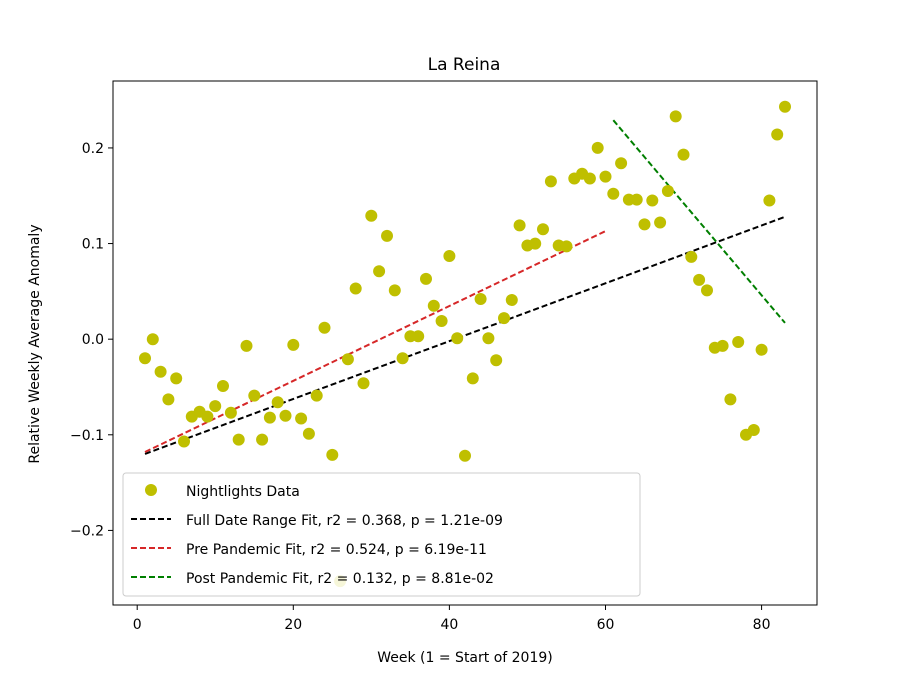  Describe the element at coordinates (699, 221) in the screenshot. I see `post-pandemic-fit-line` at that location.